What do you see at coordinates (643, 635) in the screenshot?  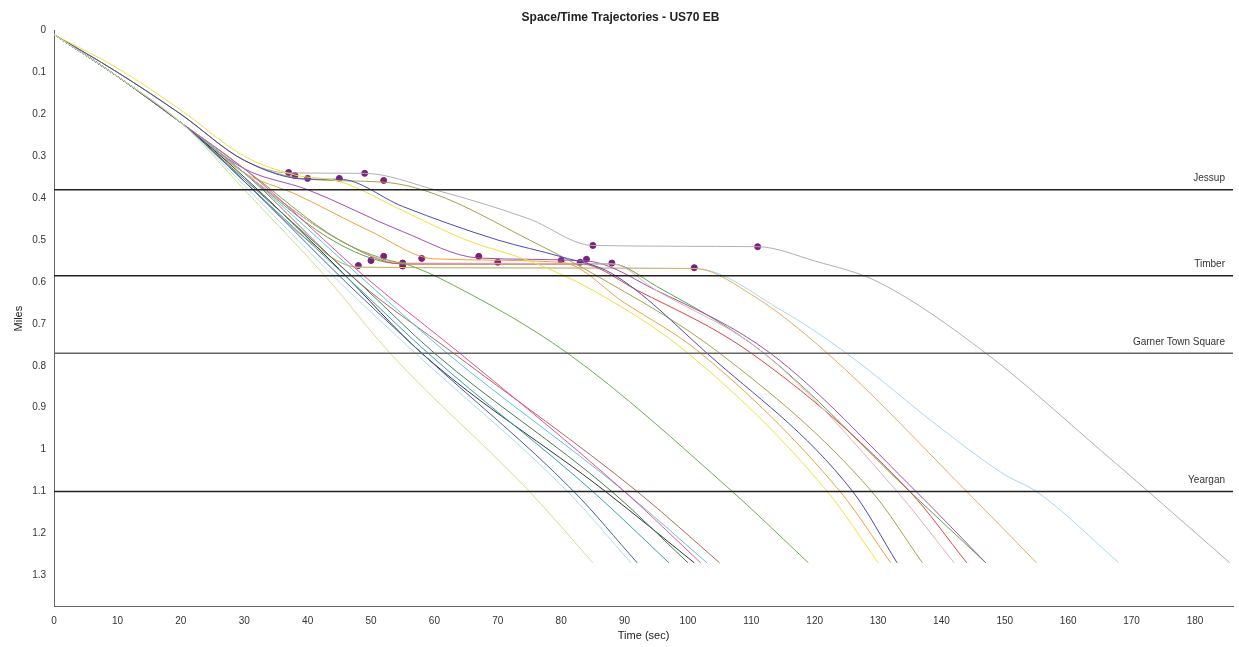 I see `x-axis-title: Time (sec)` at bounding box center [643, 635].